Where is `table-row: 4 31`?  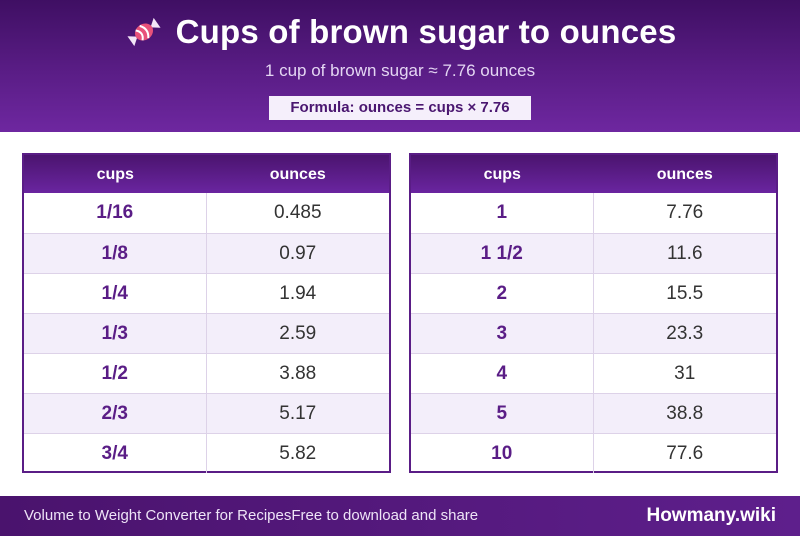
table-row: 4 31 is located at coordinates (593, 373).